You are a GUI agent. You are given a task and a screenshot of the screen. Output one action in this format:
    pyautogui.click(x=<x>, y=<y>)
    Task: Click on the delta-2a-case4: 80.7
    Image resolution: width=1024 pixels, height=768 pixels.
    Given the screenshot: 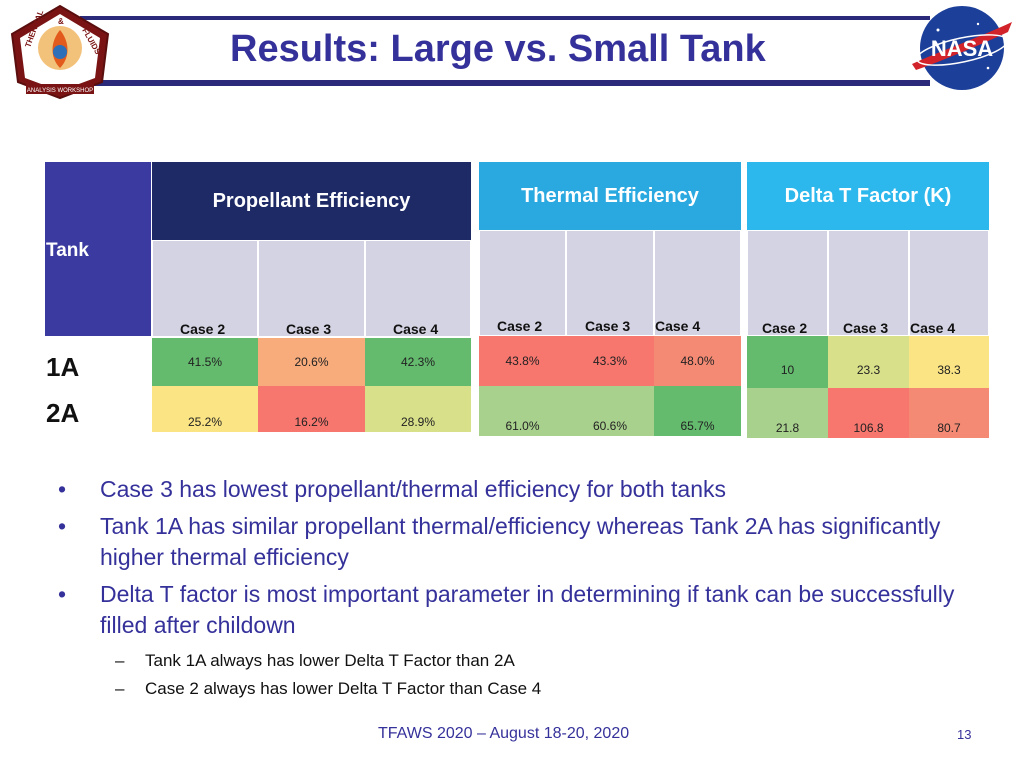 What is the action you would take?
    pyautogui.click(x=949, y=413)
    